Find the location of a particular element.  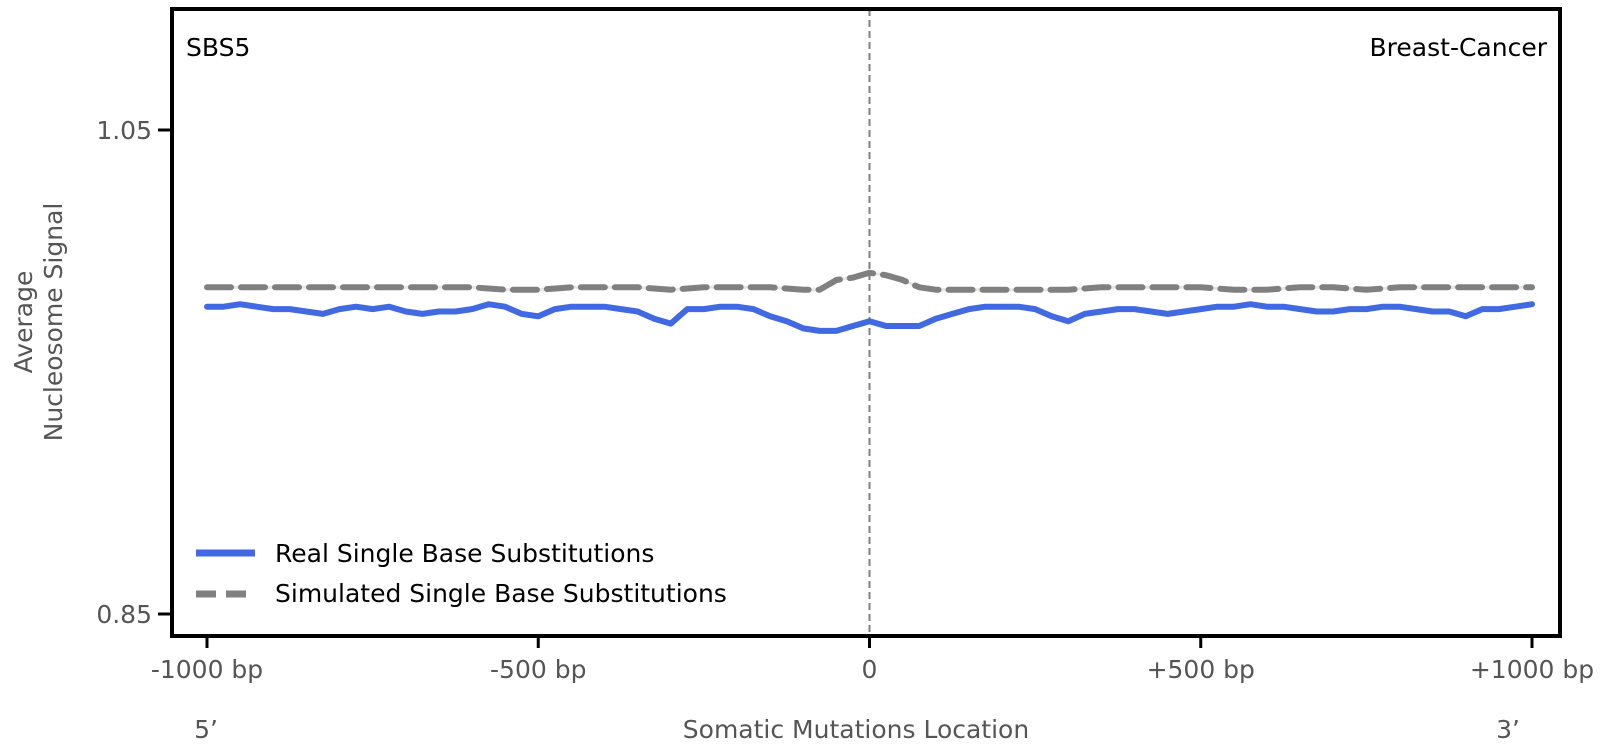

end-label-5prime: 5’ is located at coordinates (206, 729).